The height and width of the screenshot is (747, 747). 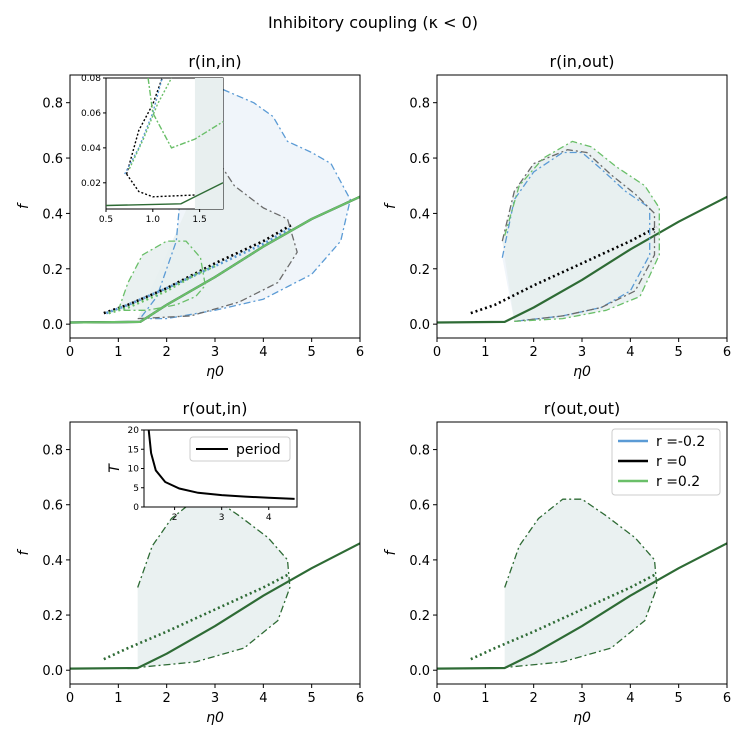 I want to click on legend-label: r =0, so click(x=671, y=462).